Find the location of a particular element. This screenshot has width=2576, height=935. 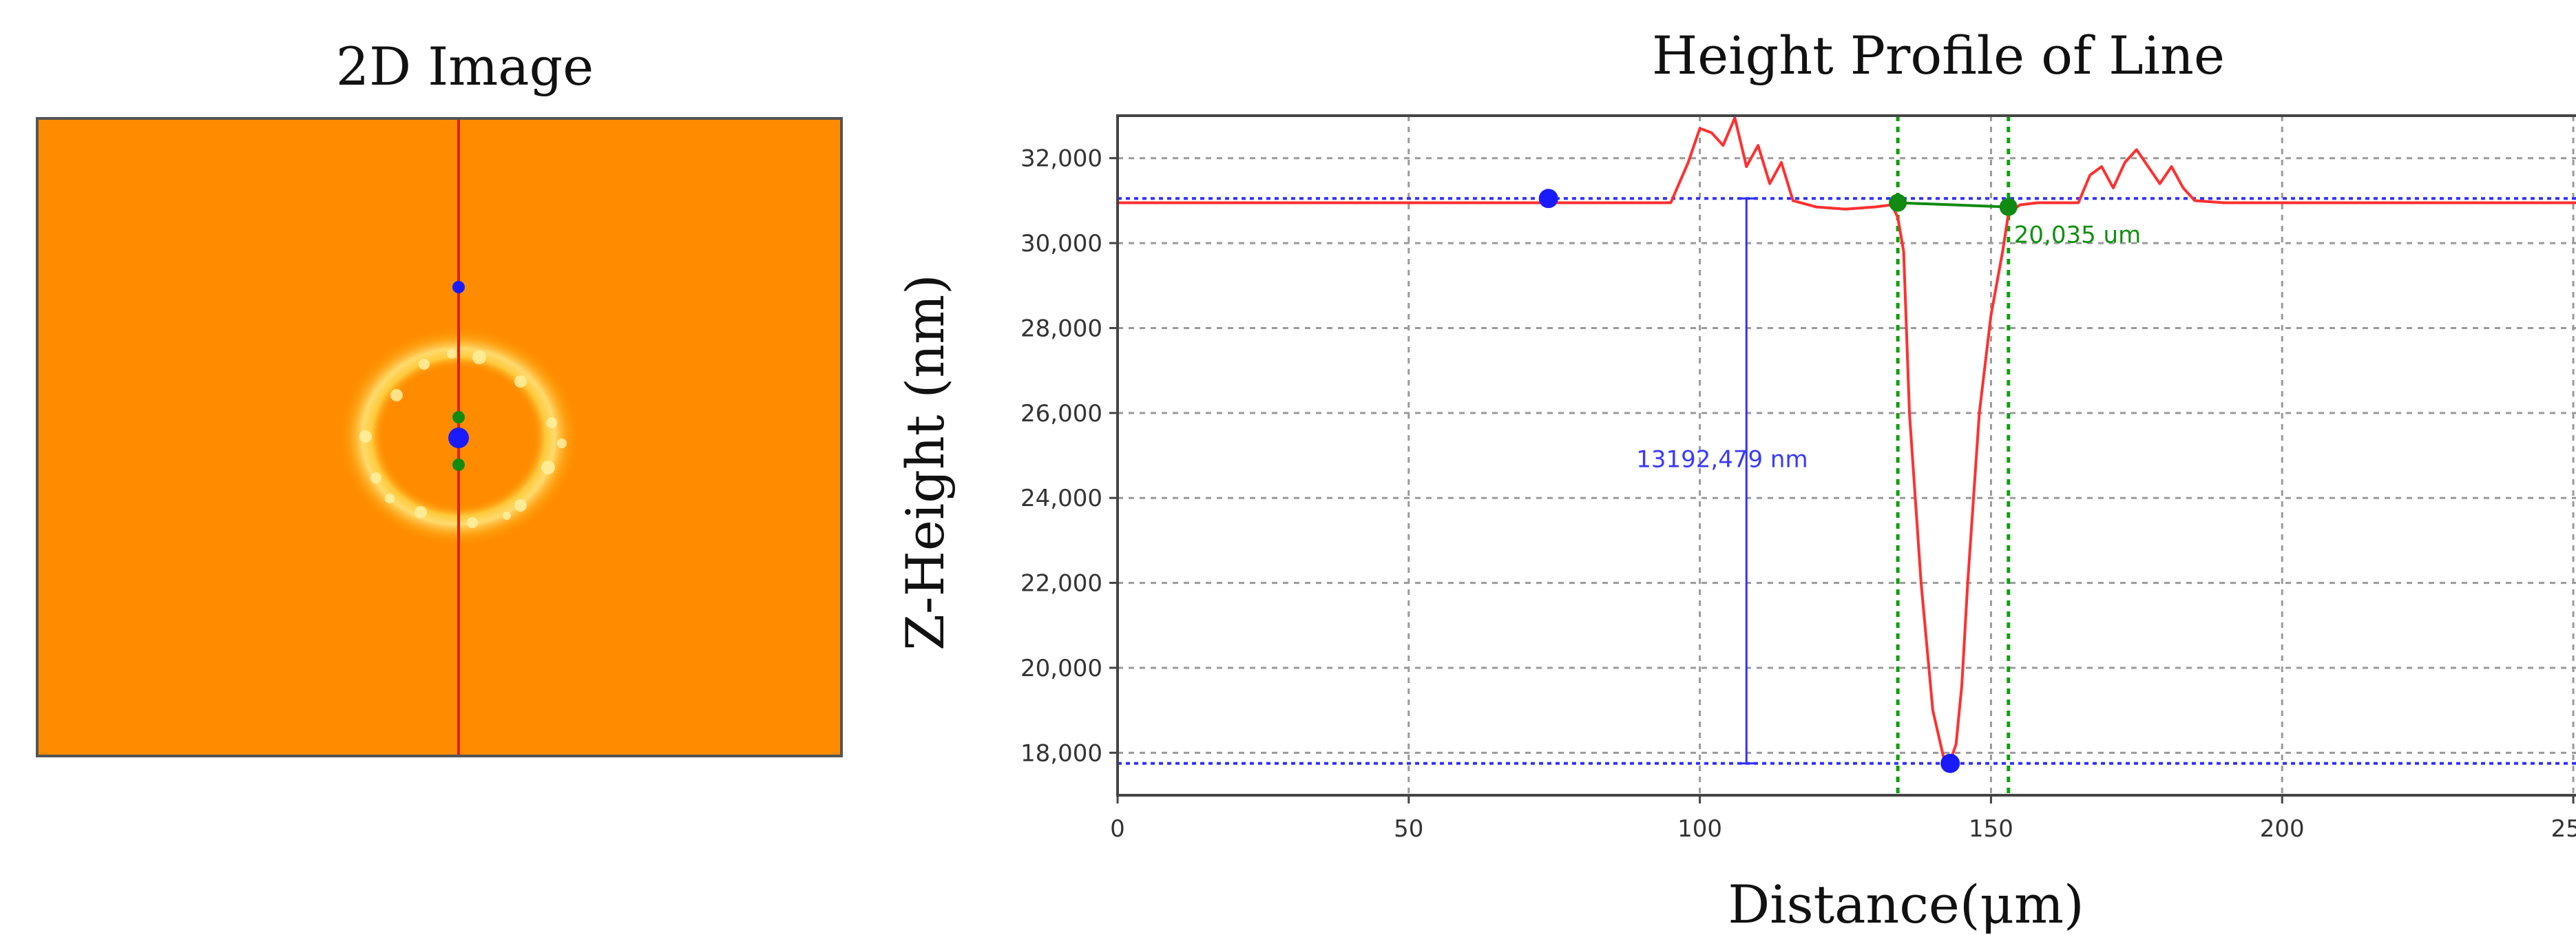

x-tick-label: 200 is located at coordinates (2282, 829).